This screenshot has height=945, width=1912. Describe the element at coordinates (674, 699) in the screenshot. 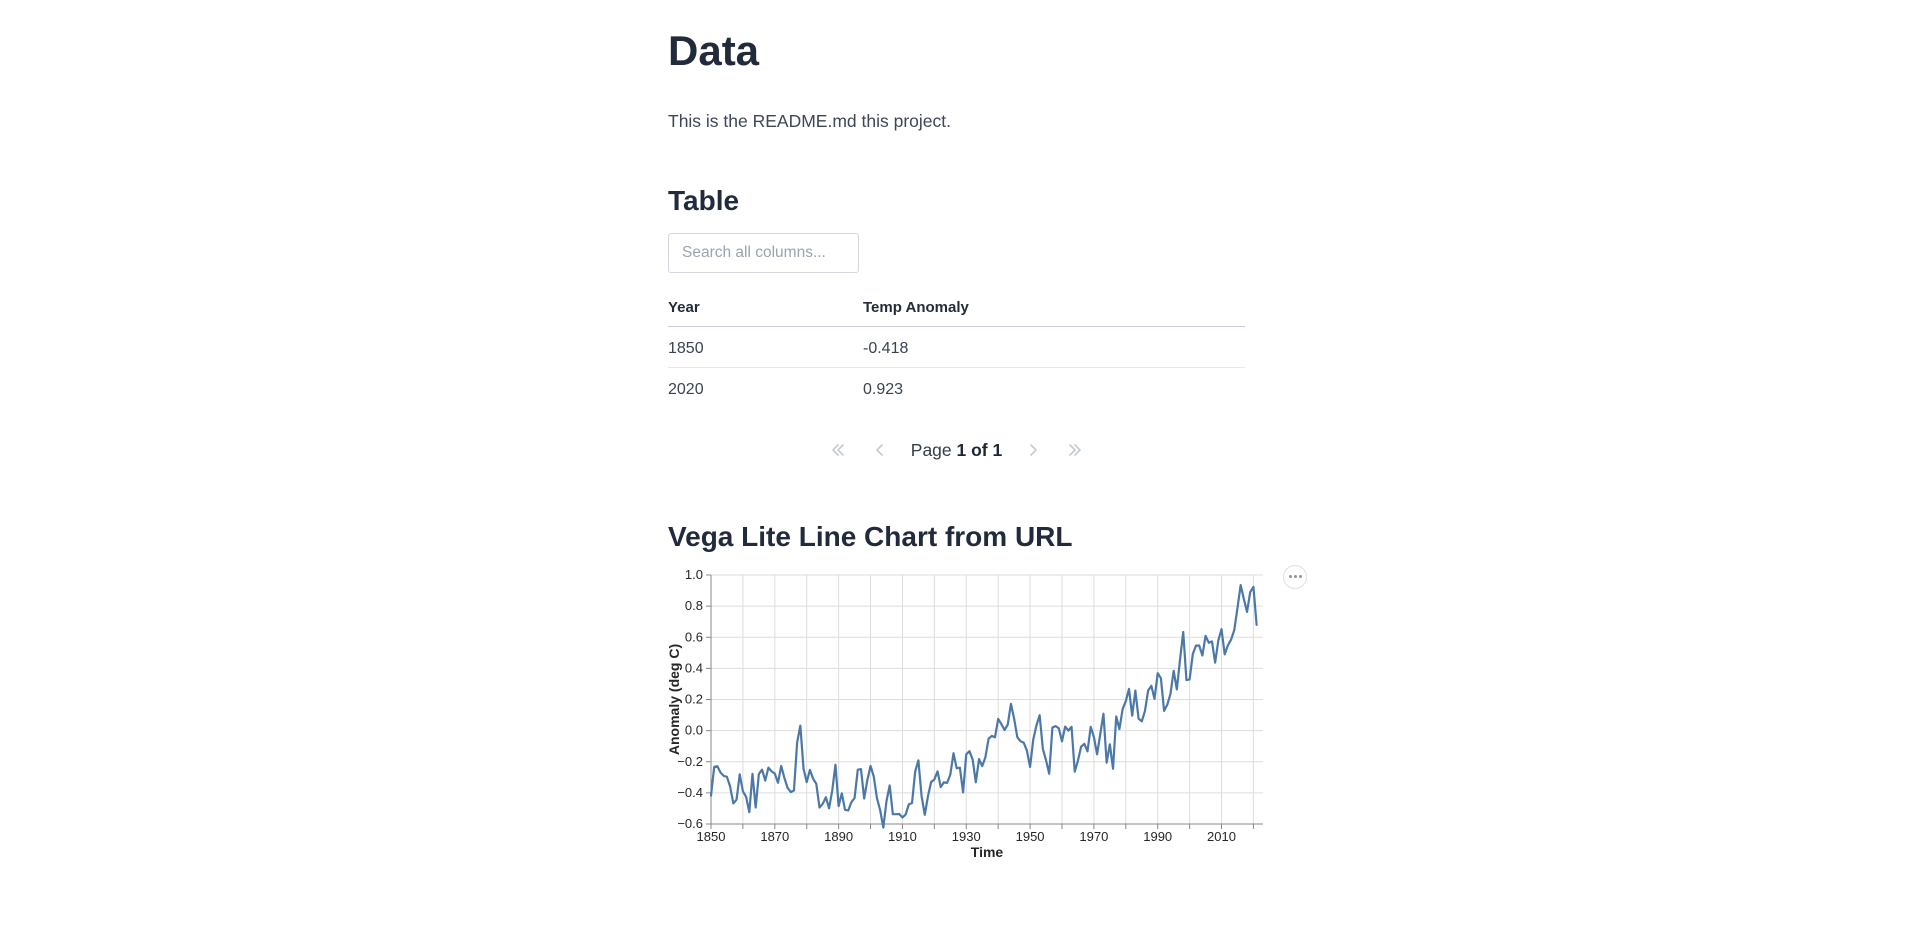

I see `svg-text: Anomaly (deg C)` at that location.